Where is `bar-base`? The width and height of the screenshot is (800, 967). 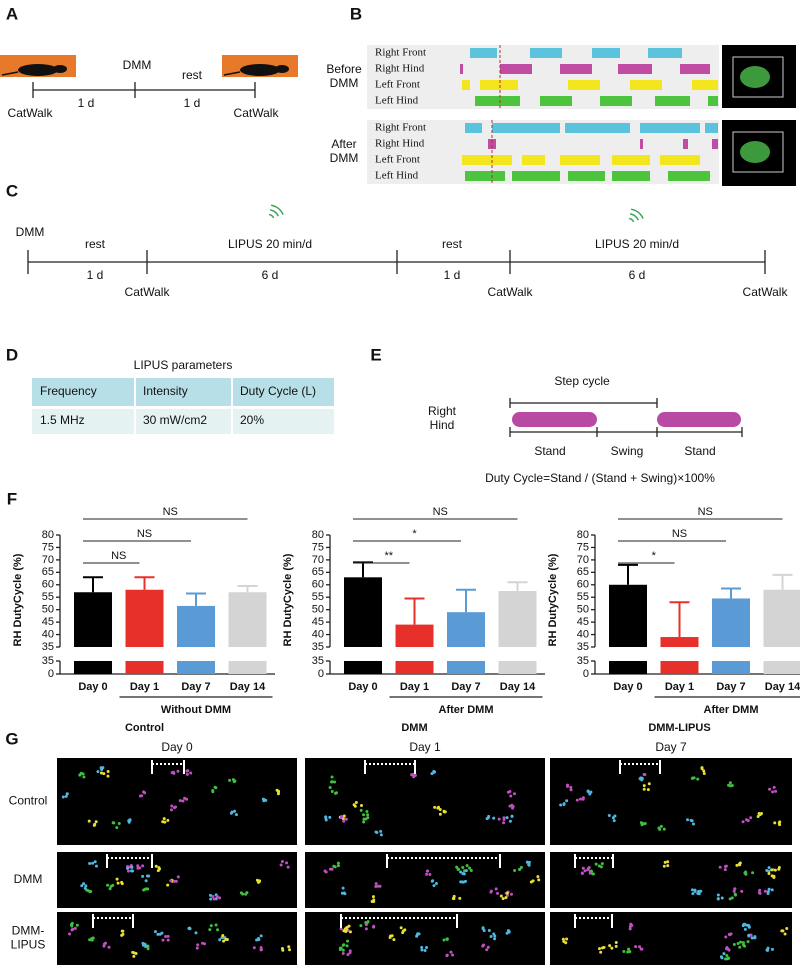 bar-base is located at coordinates (247, 667).